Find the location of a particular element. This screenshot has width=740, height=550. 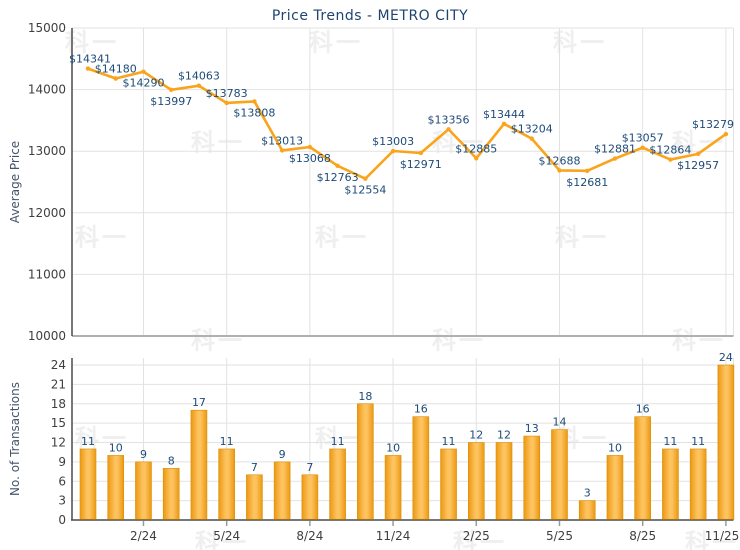

price-point-label: $12688 is located at coordinates (559, 160).